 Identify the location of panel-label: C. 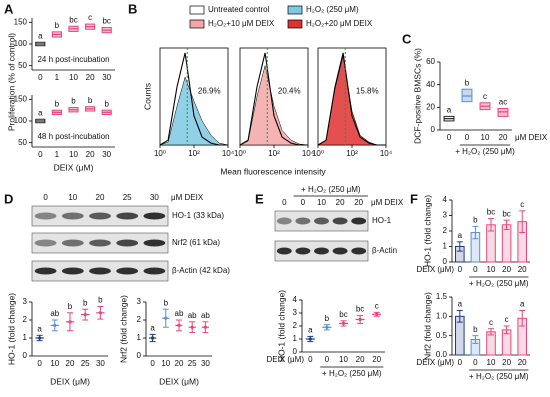
(407, 38).